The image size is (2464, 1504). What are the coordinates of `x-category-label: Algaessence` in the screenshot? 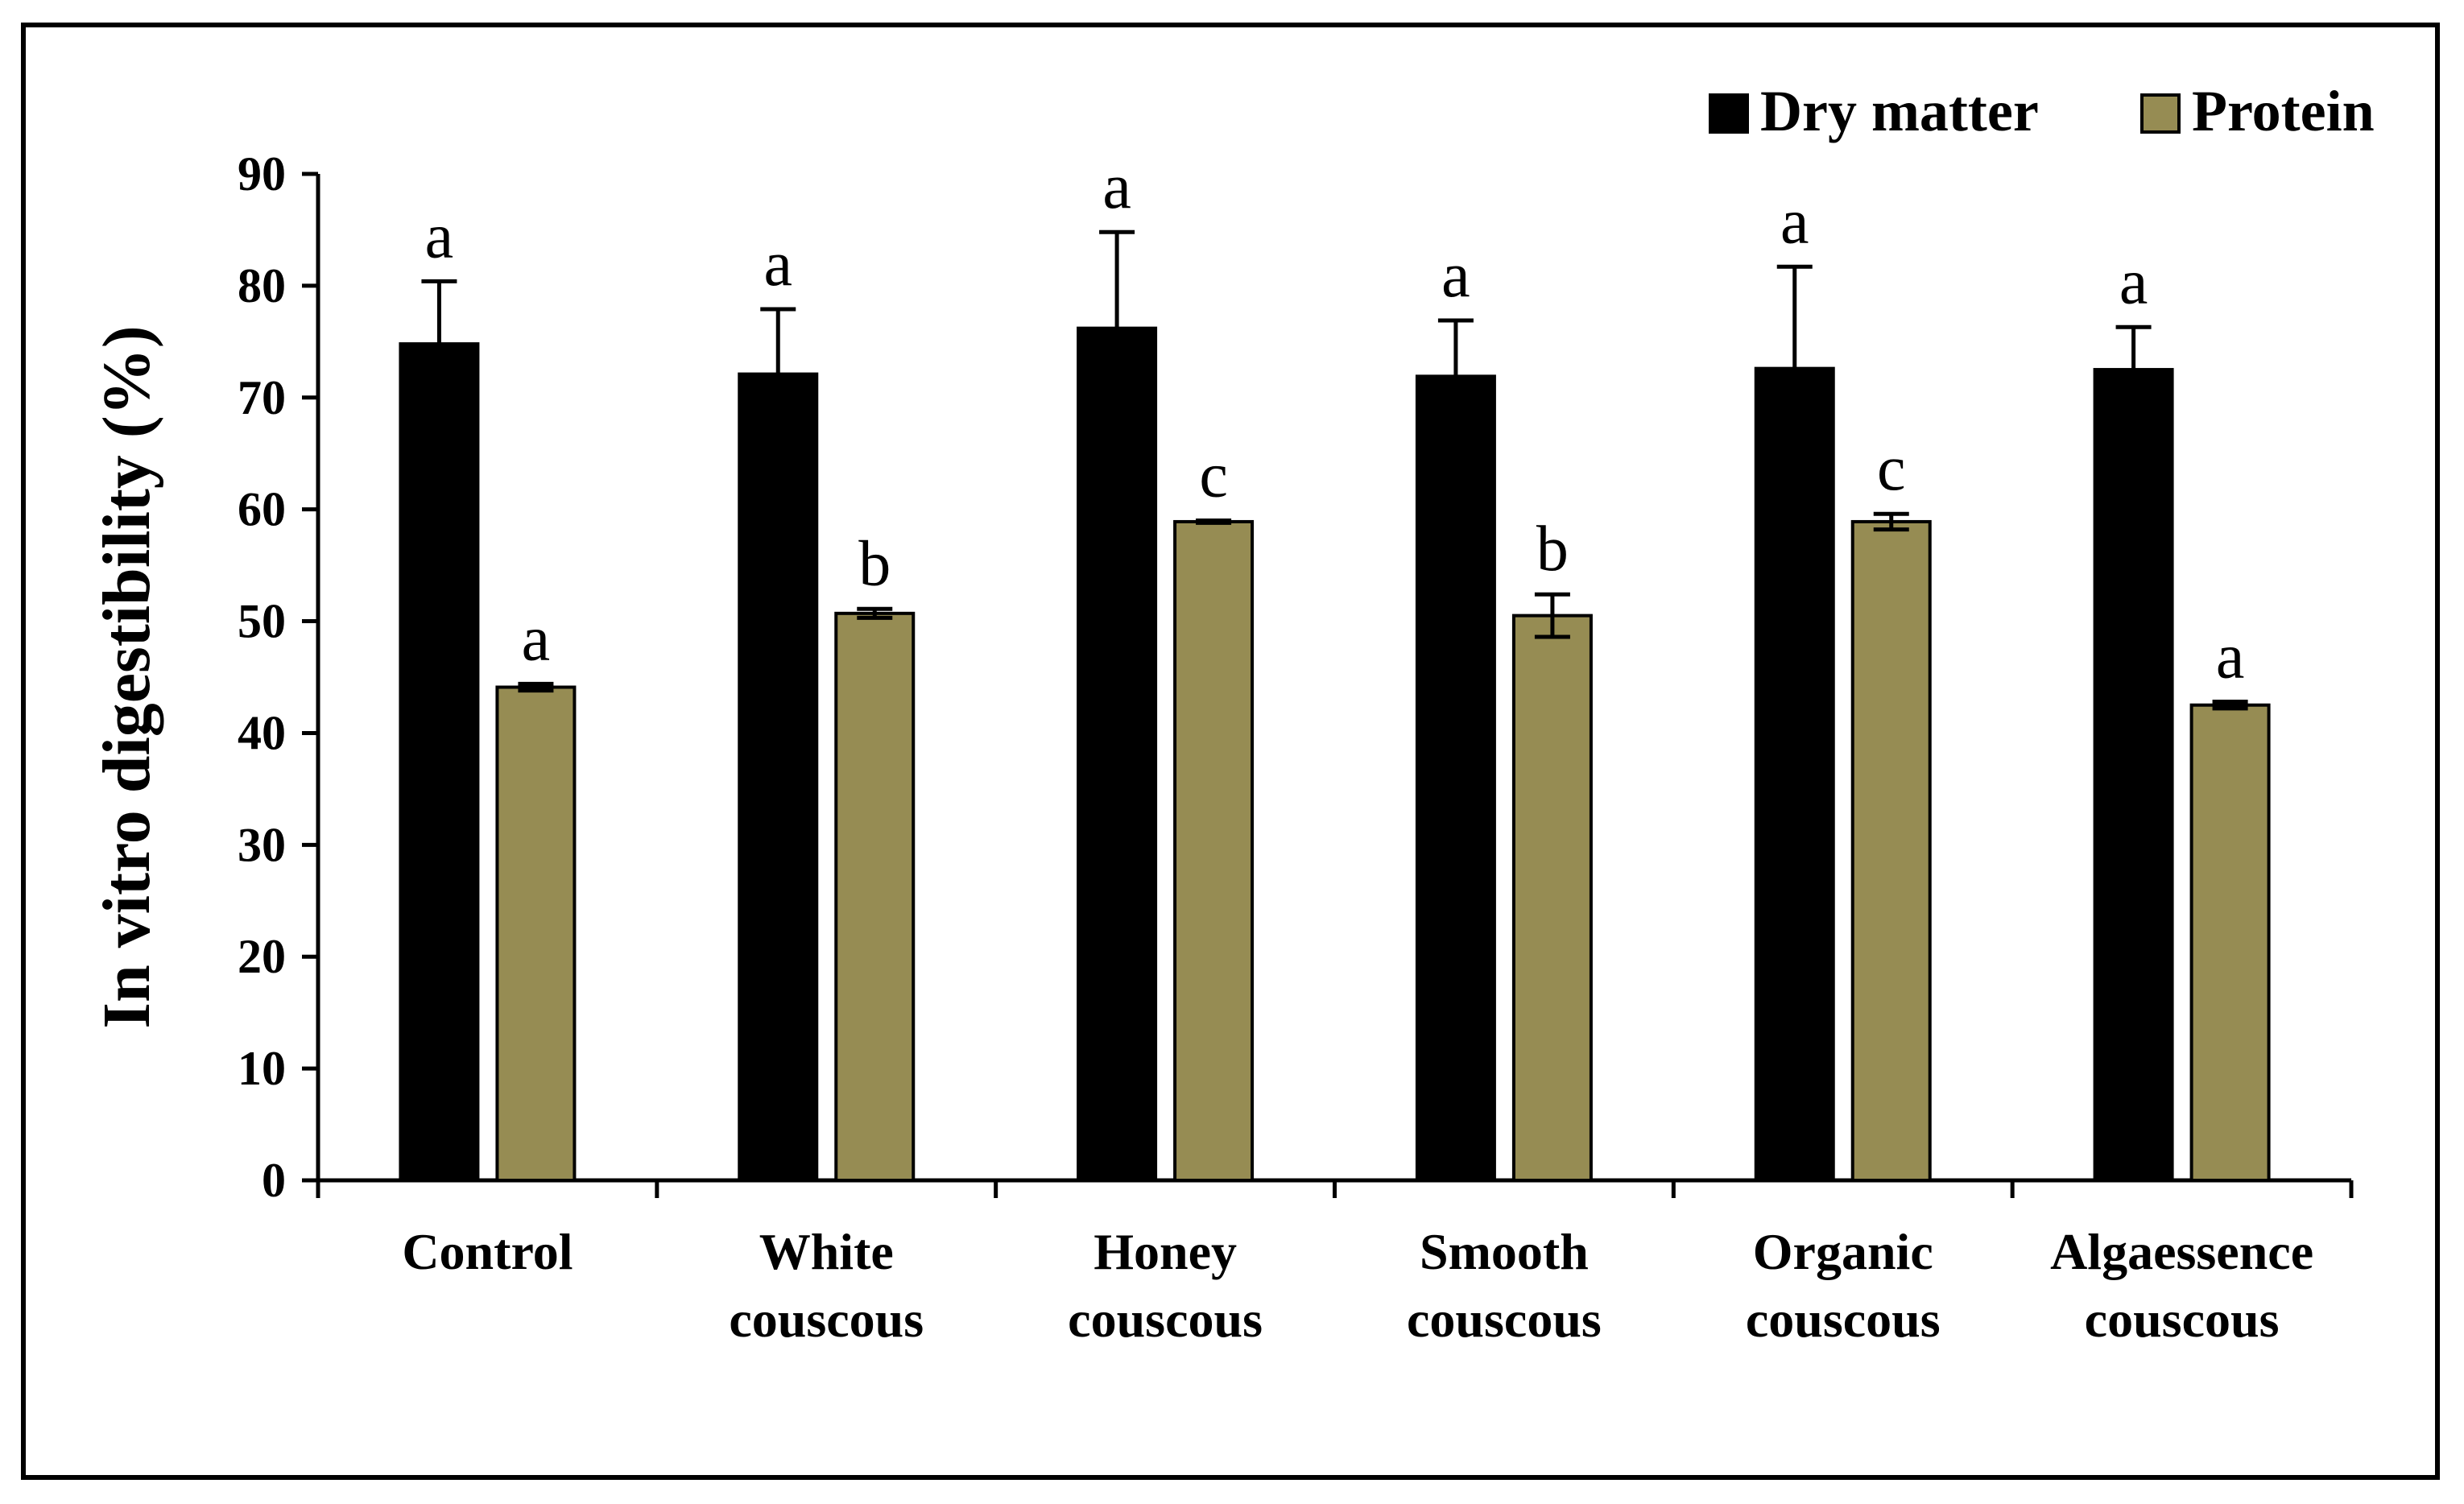 It's located at (2181, 1251).